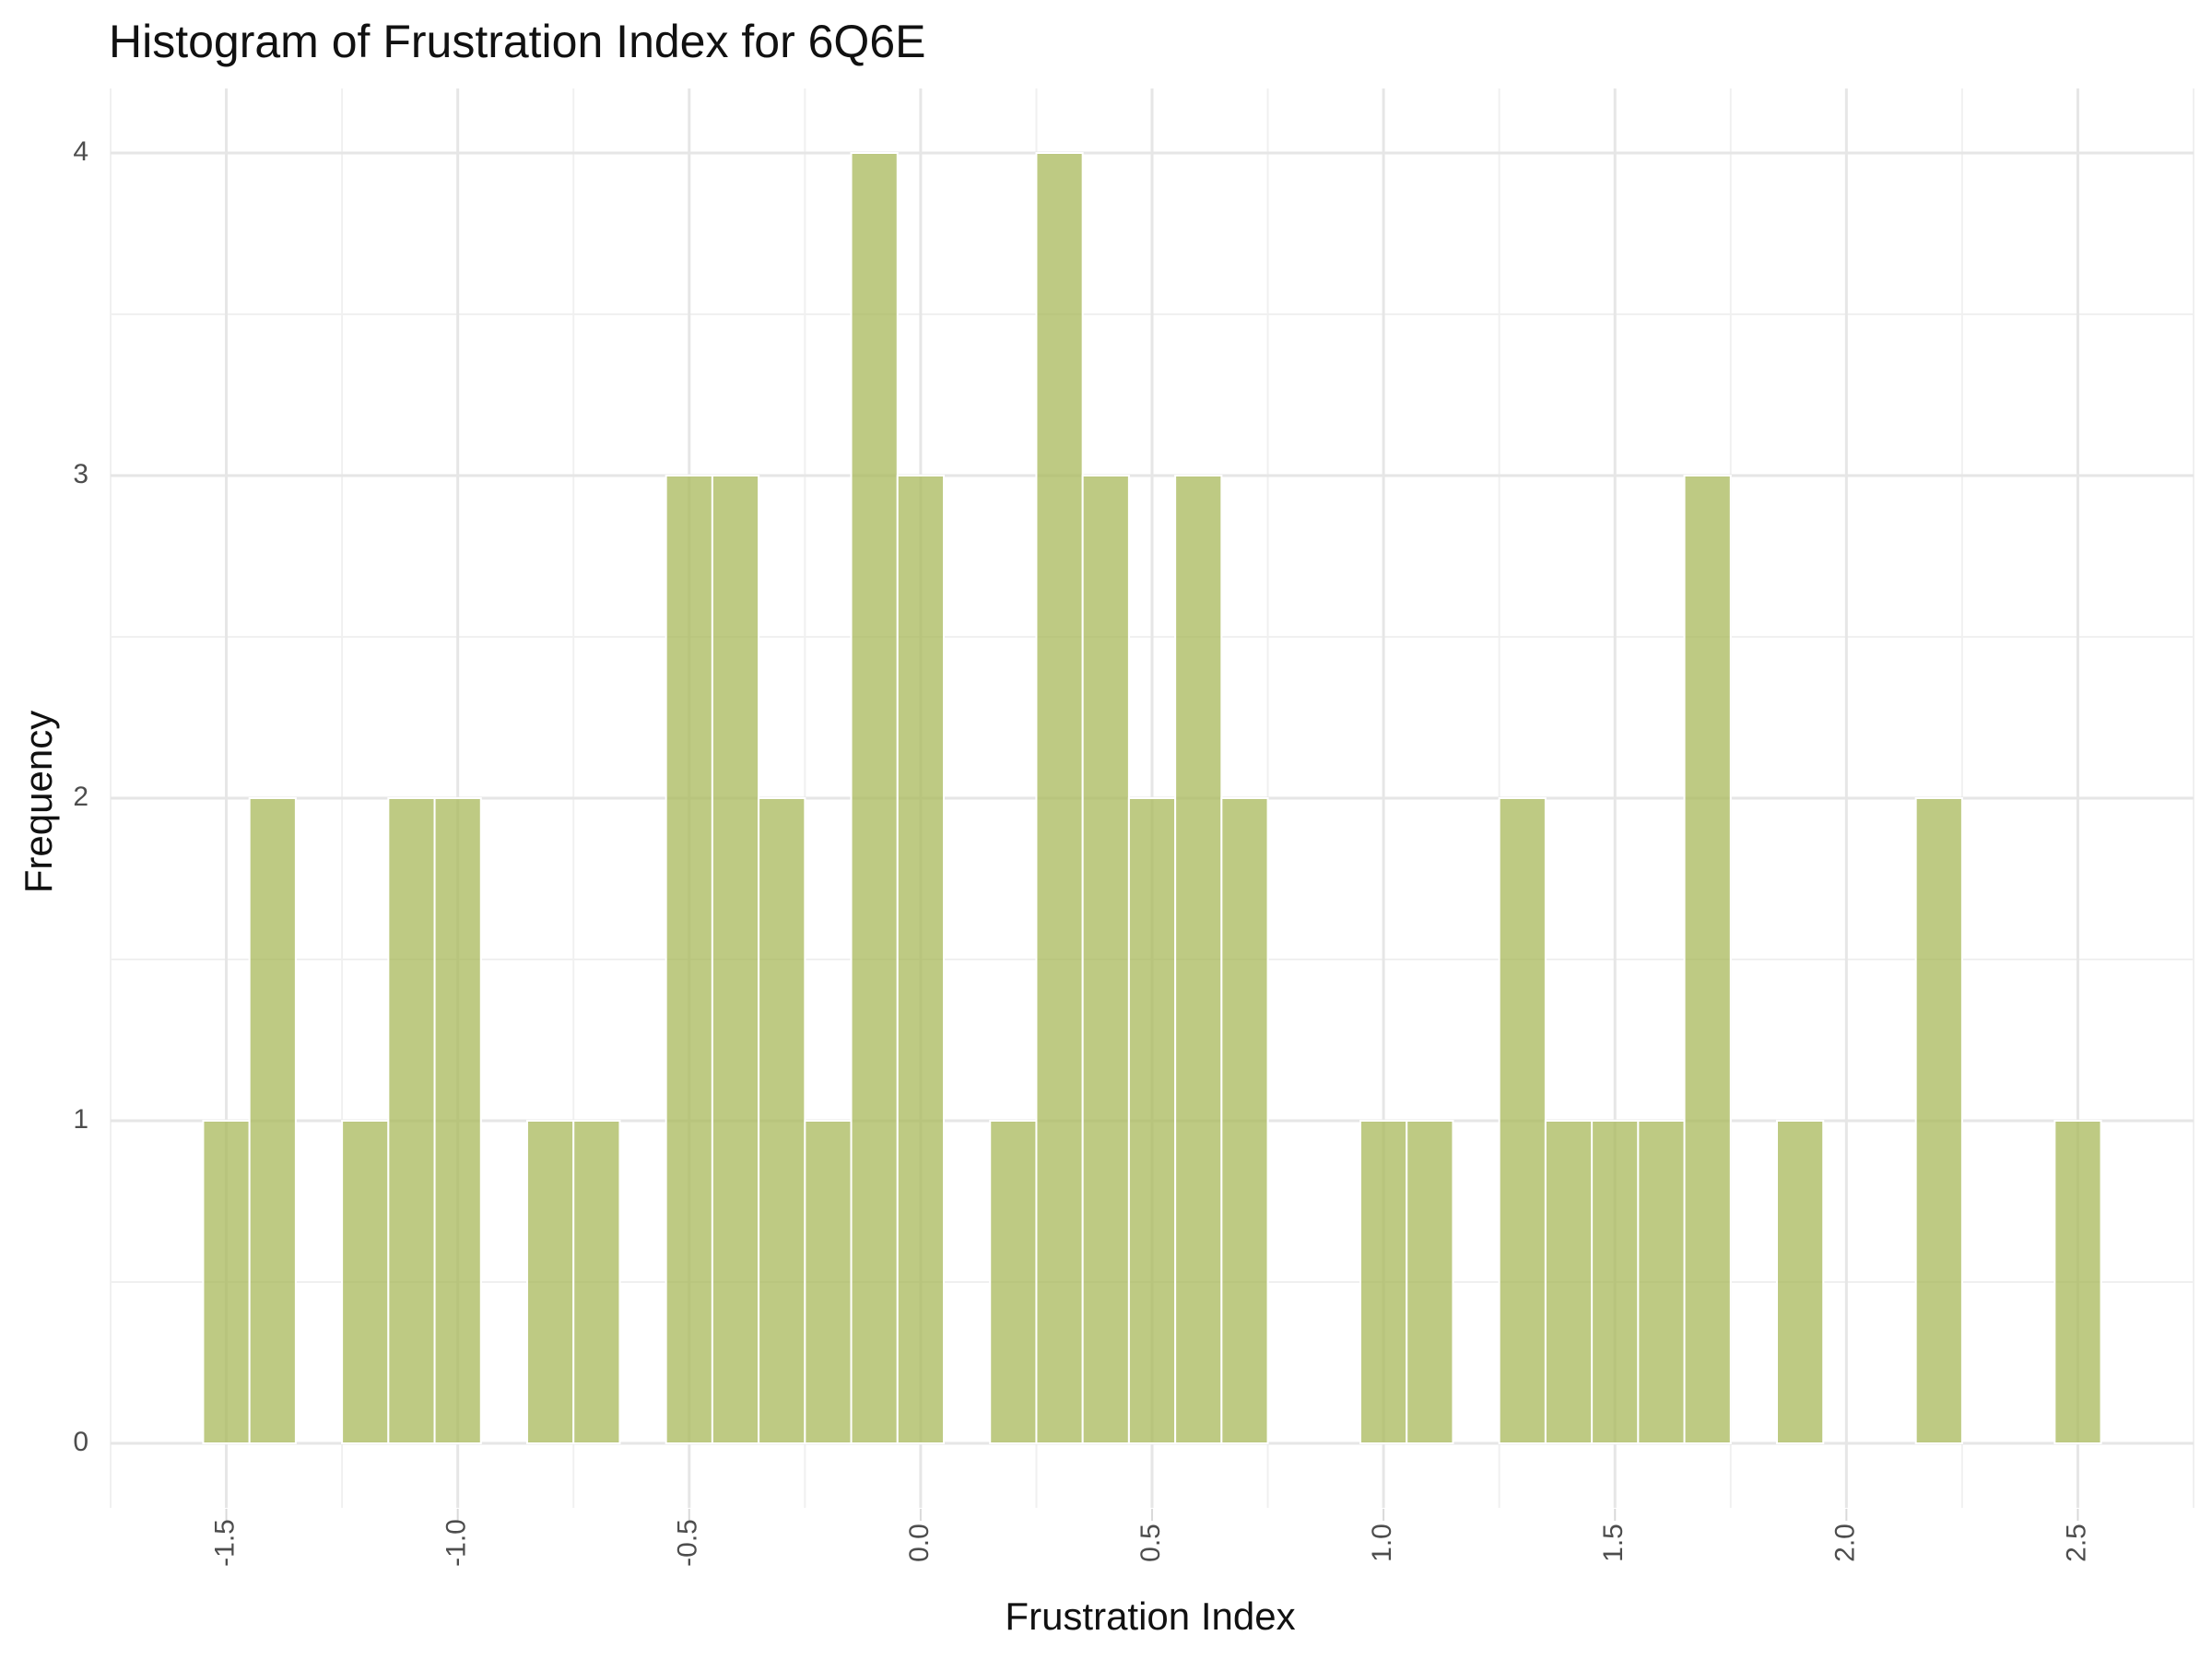  What do you see at coordinates (919, 1543) in the screenshot?
I see `x-tick-label: 0.0` at bounding box center [919, 1543].